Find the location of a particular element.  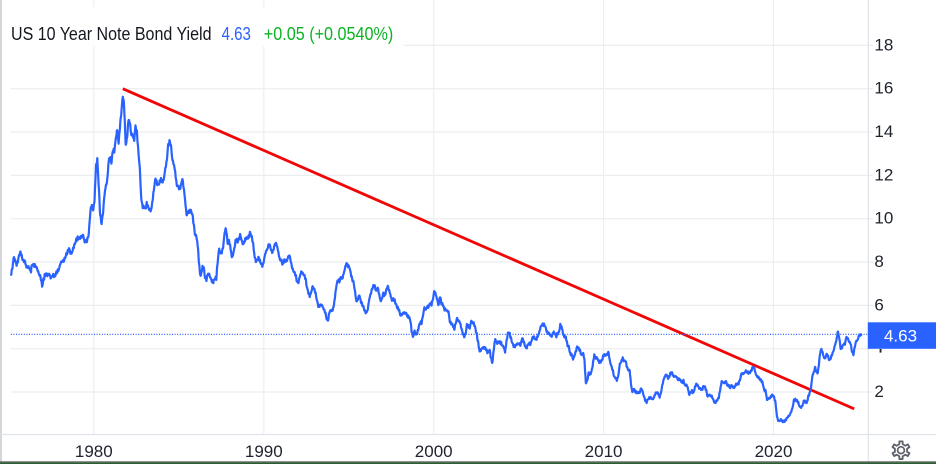

svg-text: +0.05 (+0.0540%) is located at coordinates (329, 34).